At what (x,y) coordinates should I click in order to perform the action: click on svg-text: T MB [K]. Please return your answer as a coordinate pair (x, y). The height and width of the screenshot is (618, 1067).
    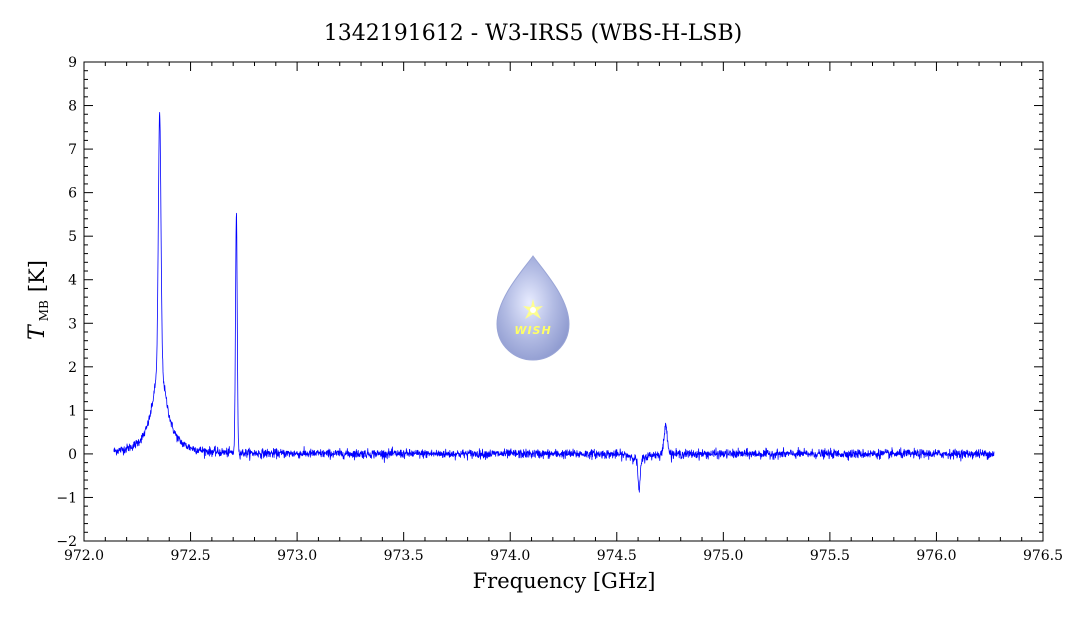
    Looking at the image, I should click on (38, 300).